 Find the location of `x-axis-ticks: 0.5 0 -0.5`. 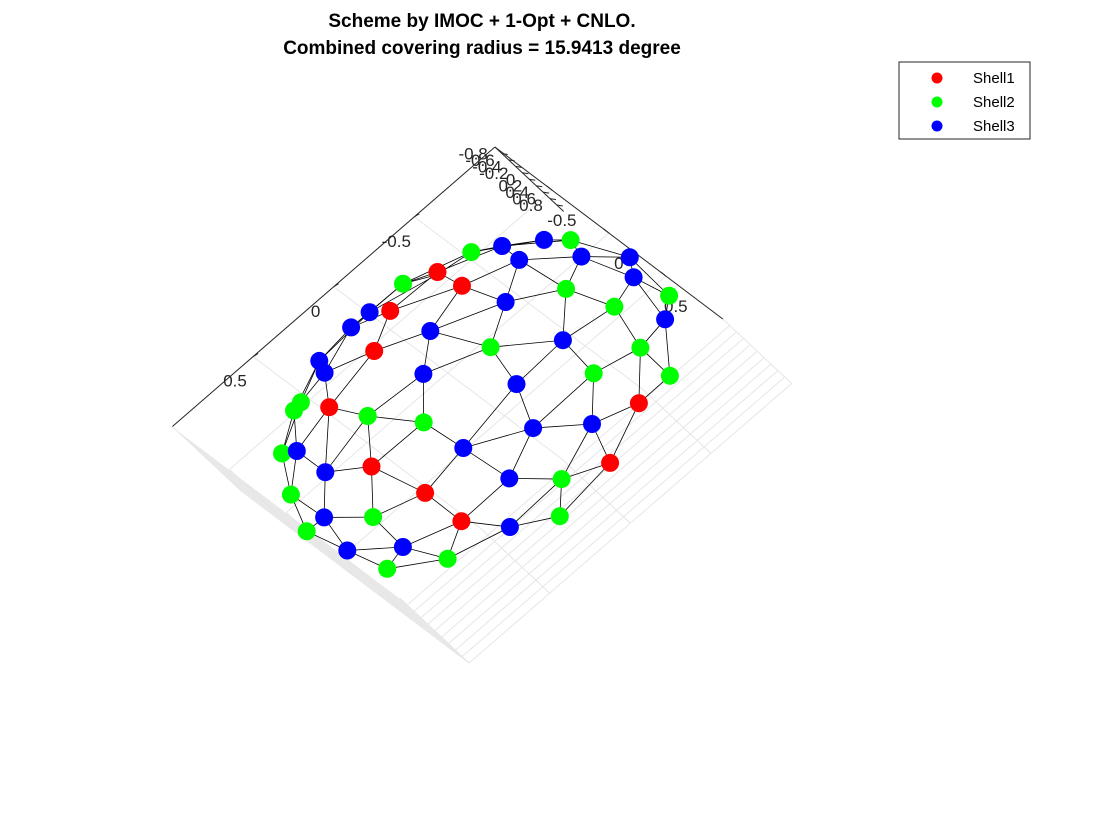

x-axis-ticks: 0.5 0 -0.5 is located at coordinates (321, 302).